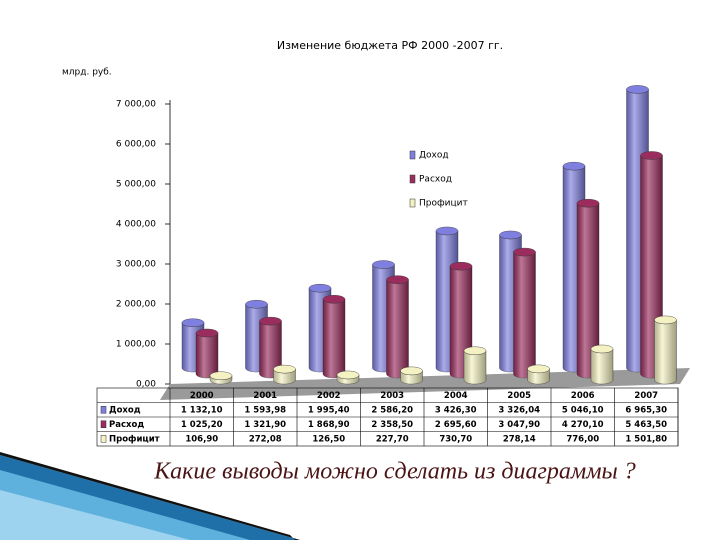  What do you see at coordinates (456, 425) in the screenshot?
I see `table-value: 2 695,60` at bounding box center [456, 425].